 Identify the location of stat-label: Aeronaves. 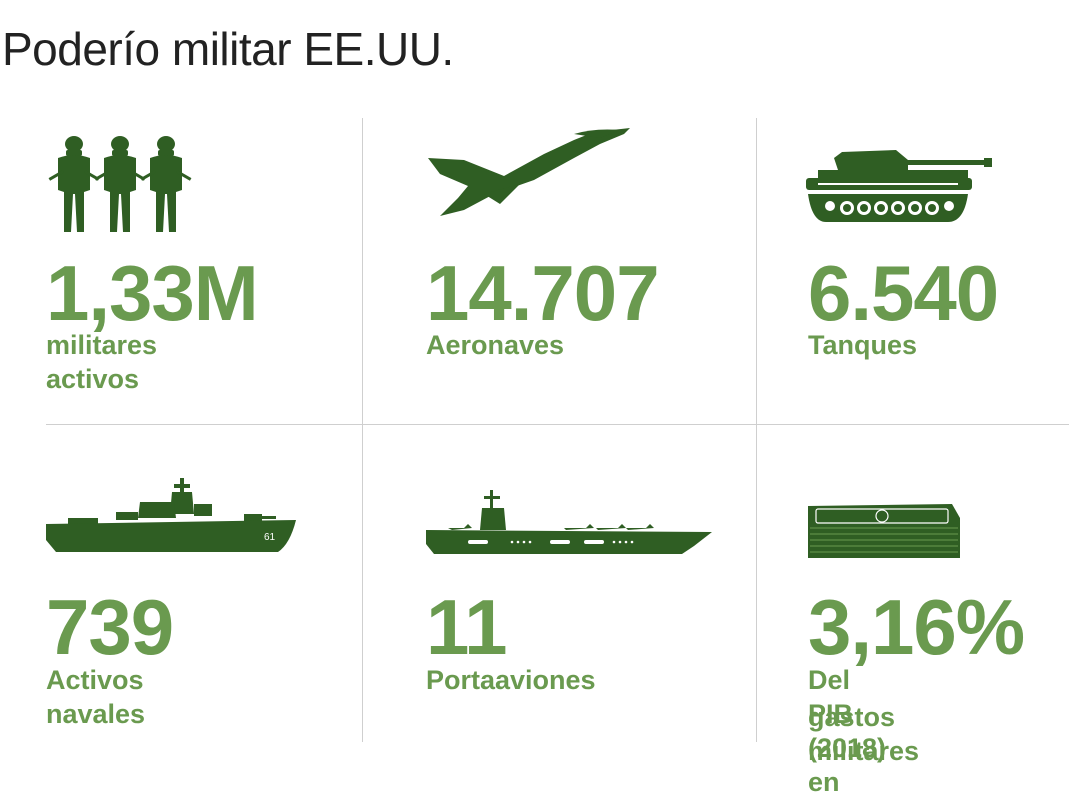
(495, 345).